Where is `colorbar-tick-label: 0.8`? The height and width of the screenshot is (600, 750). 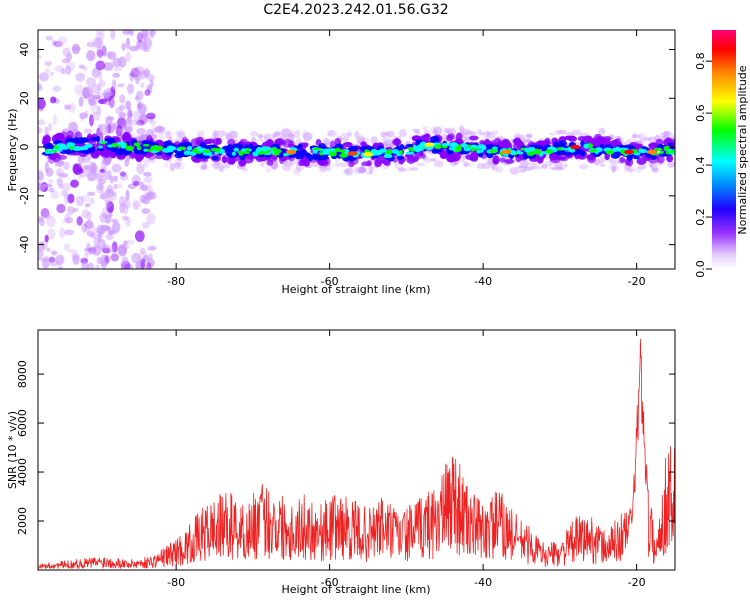 colorbar-tick-label: 0.8 is located at coordinates (700, 61).